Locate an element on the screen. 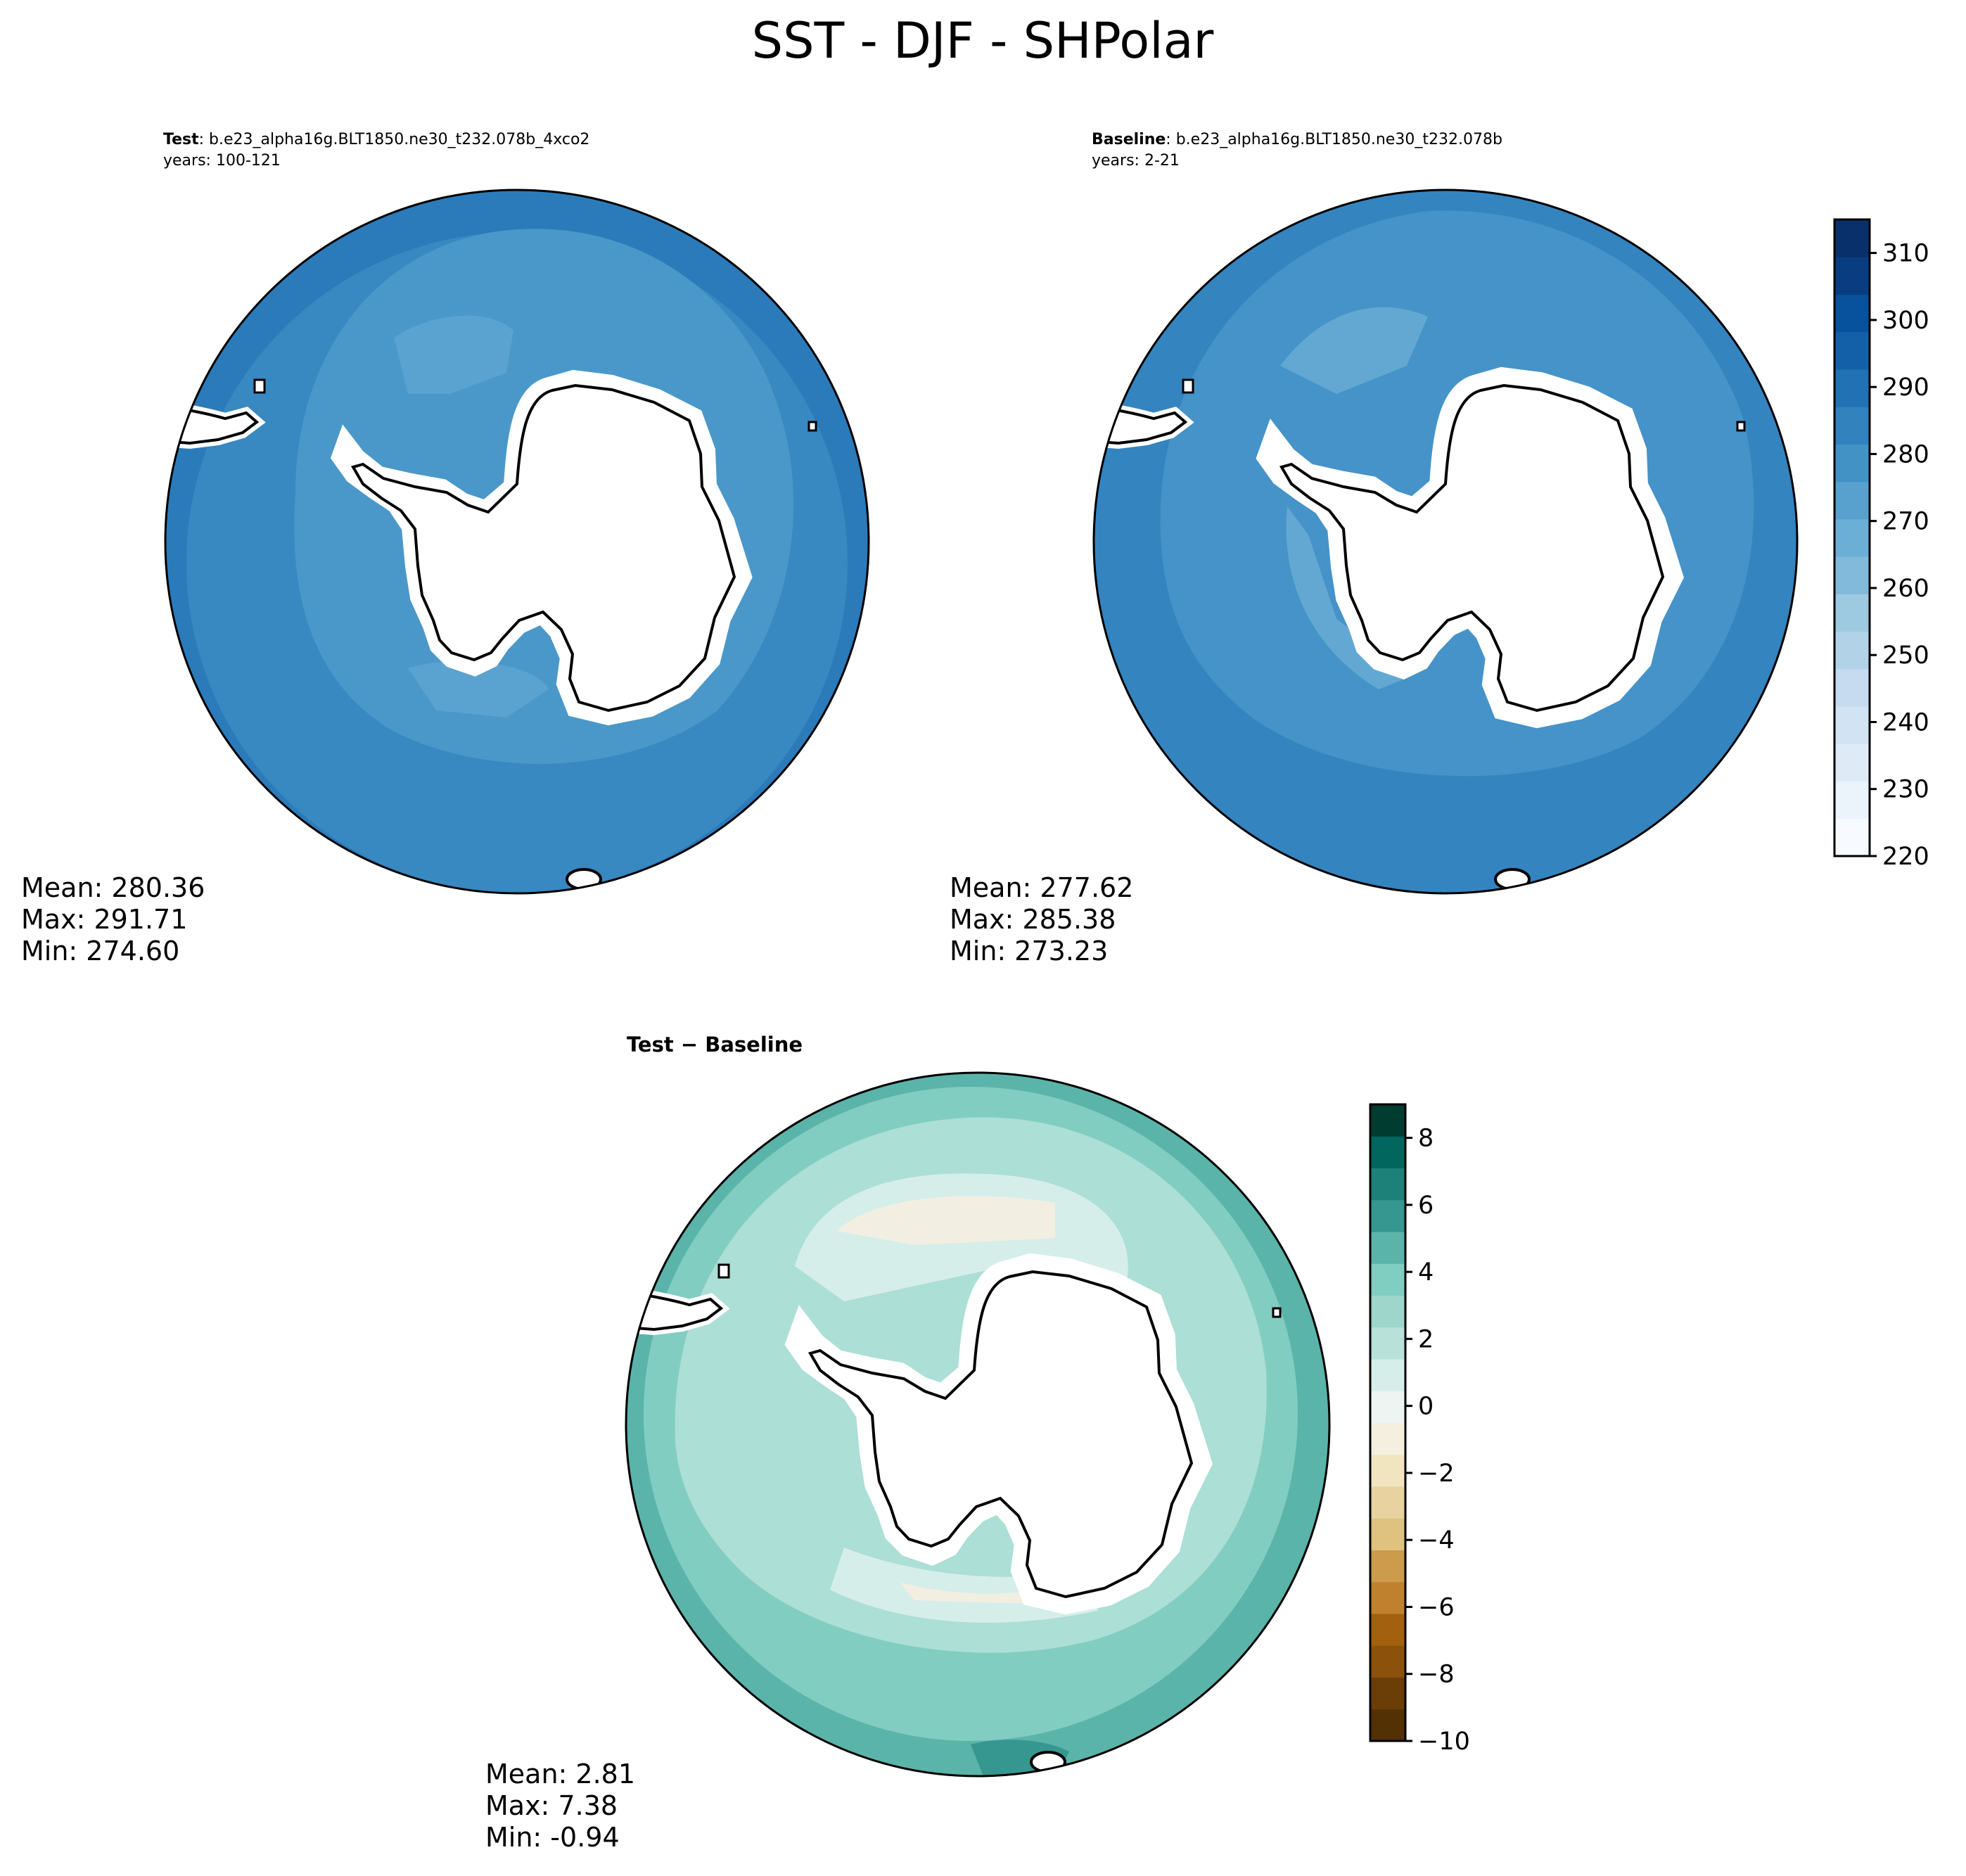  baseline-case-name: : b.e23_alpha16g.BLT1850.ne30_t232.078b is located at coordinates (1334, 139).